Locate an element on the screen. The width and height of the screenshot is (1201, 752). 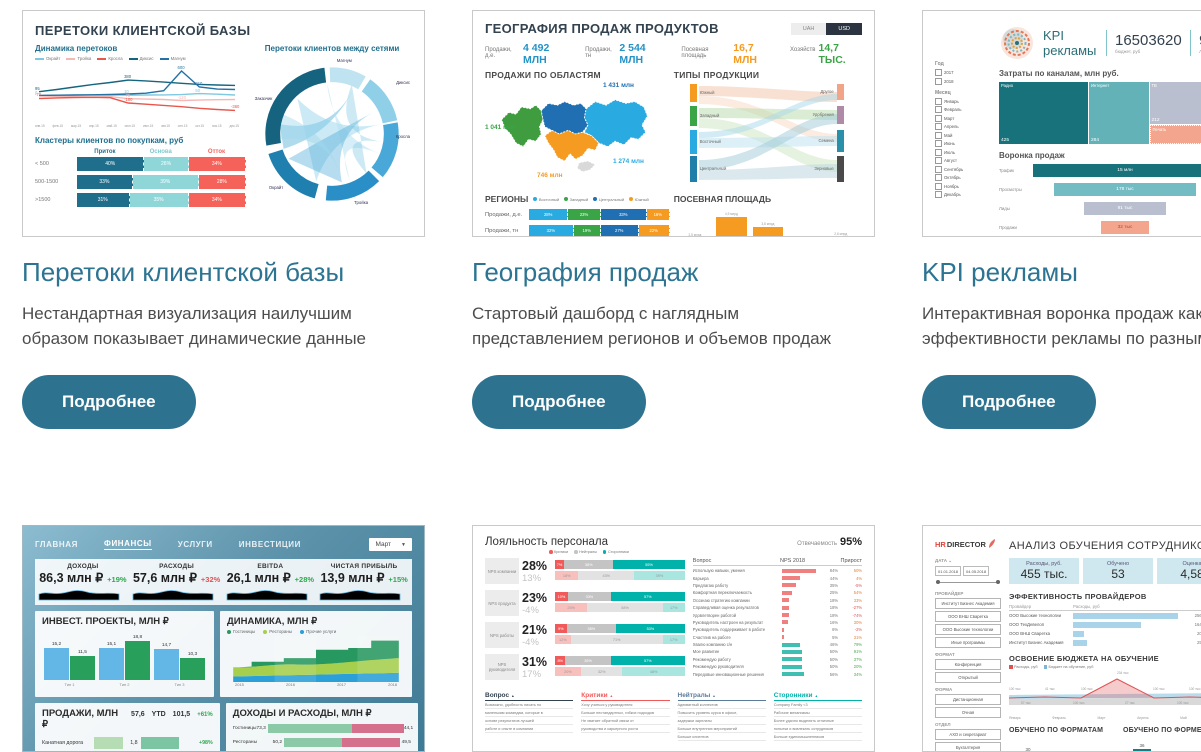
provider-filter-button: ООО Высокие технологии is located at coordinates (968, 629).